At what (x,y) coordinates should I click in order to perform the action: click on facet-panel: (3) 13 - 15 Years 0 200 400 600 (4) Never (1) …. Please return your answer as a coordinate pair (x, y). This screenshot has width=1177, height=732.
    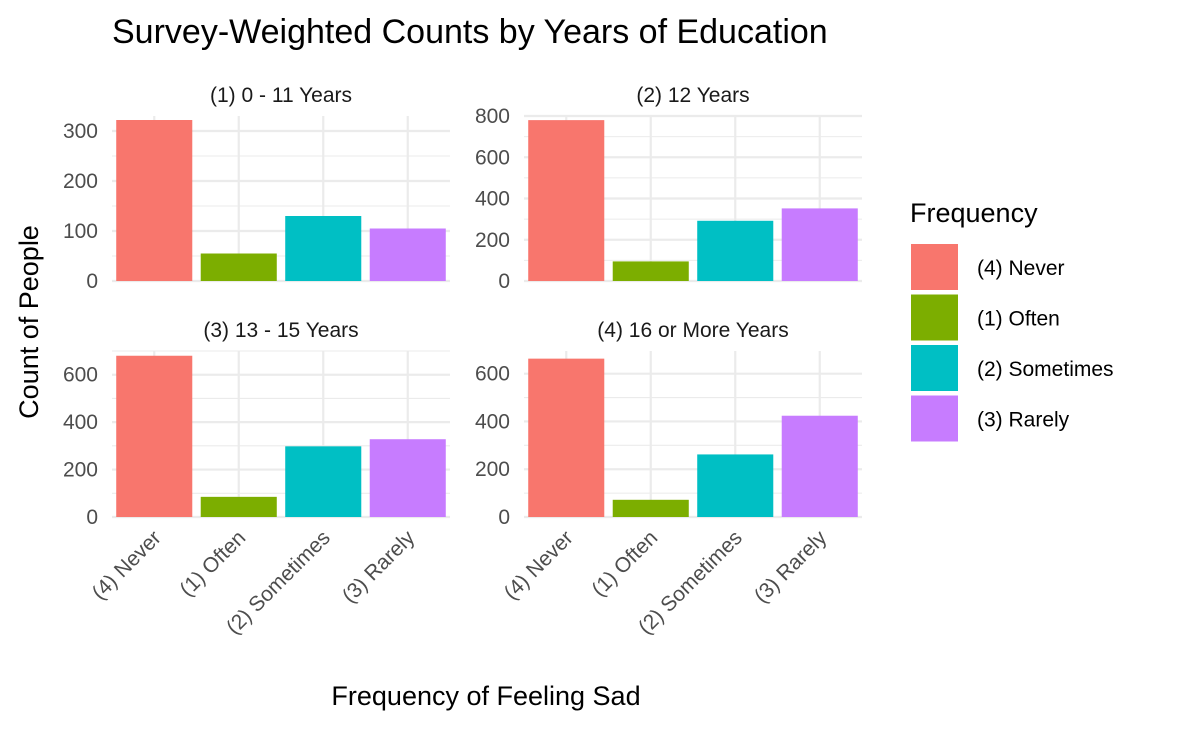
    Looking at the image, I should click on (256, 479).